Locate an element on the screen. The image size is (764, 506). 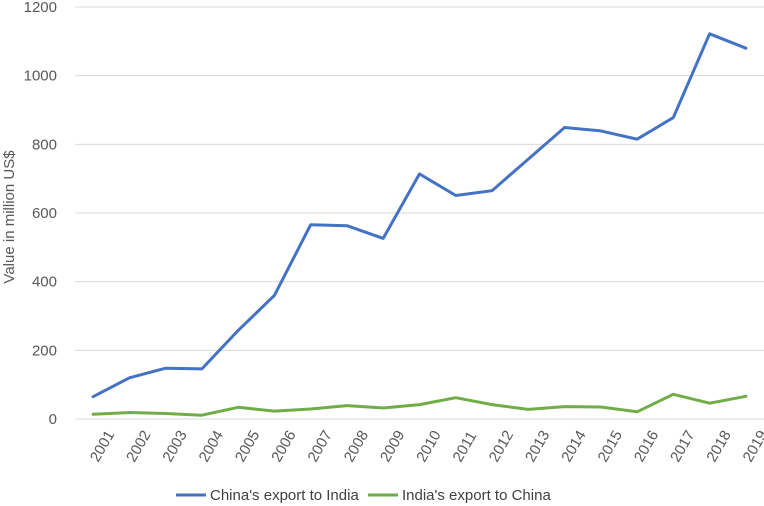
y-tick-label: 400 is located at coordinates (44, 282).